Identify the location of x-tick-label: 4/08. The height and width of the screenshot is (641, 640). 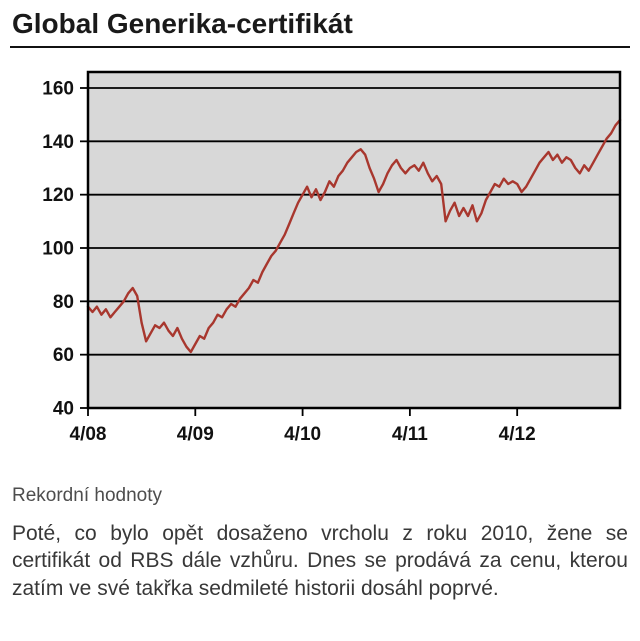
(88, 434).